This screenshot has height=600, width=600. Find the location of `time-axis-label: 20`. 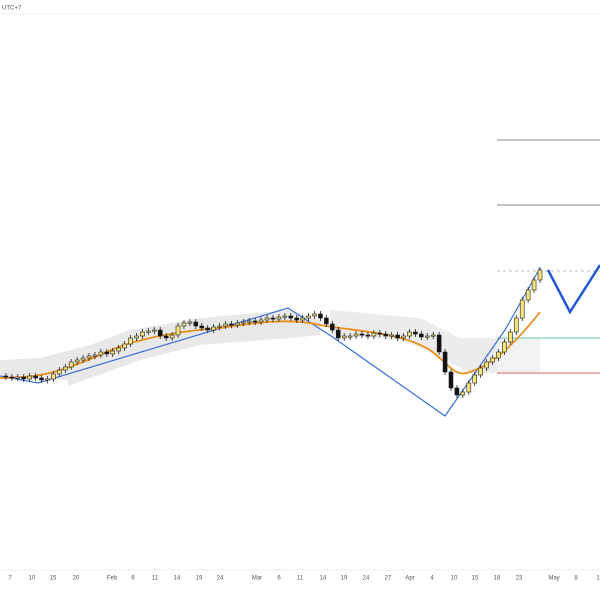

time-axis-label: 20 is located at coordinates (76, 579).